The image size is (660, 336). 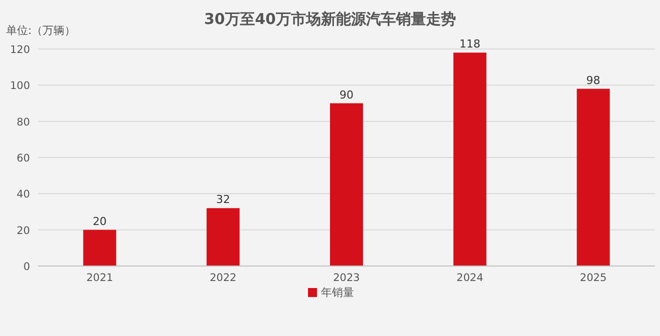 I want to click on y-tick-label: 60, so click(x=23, y=158).